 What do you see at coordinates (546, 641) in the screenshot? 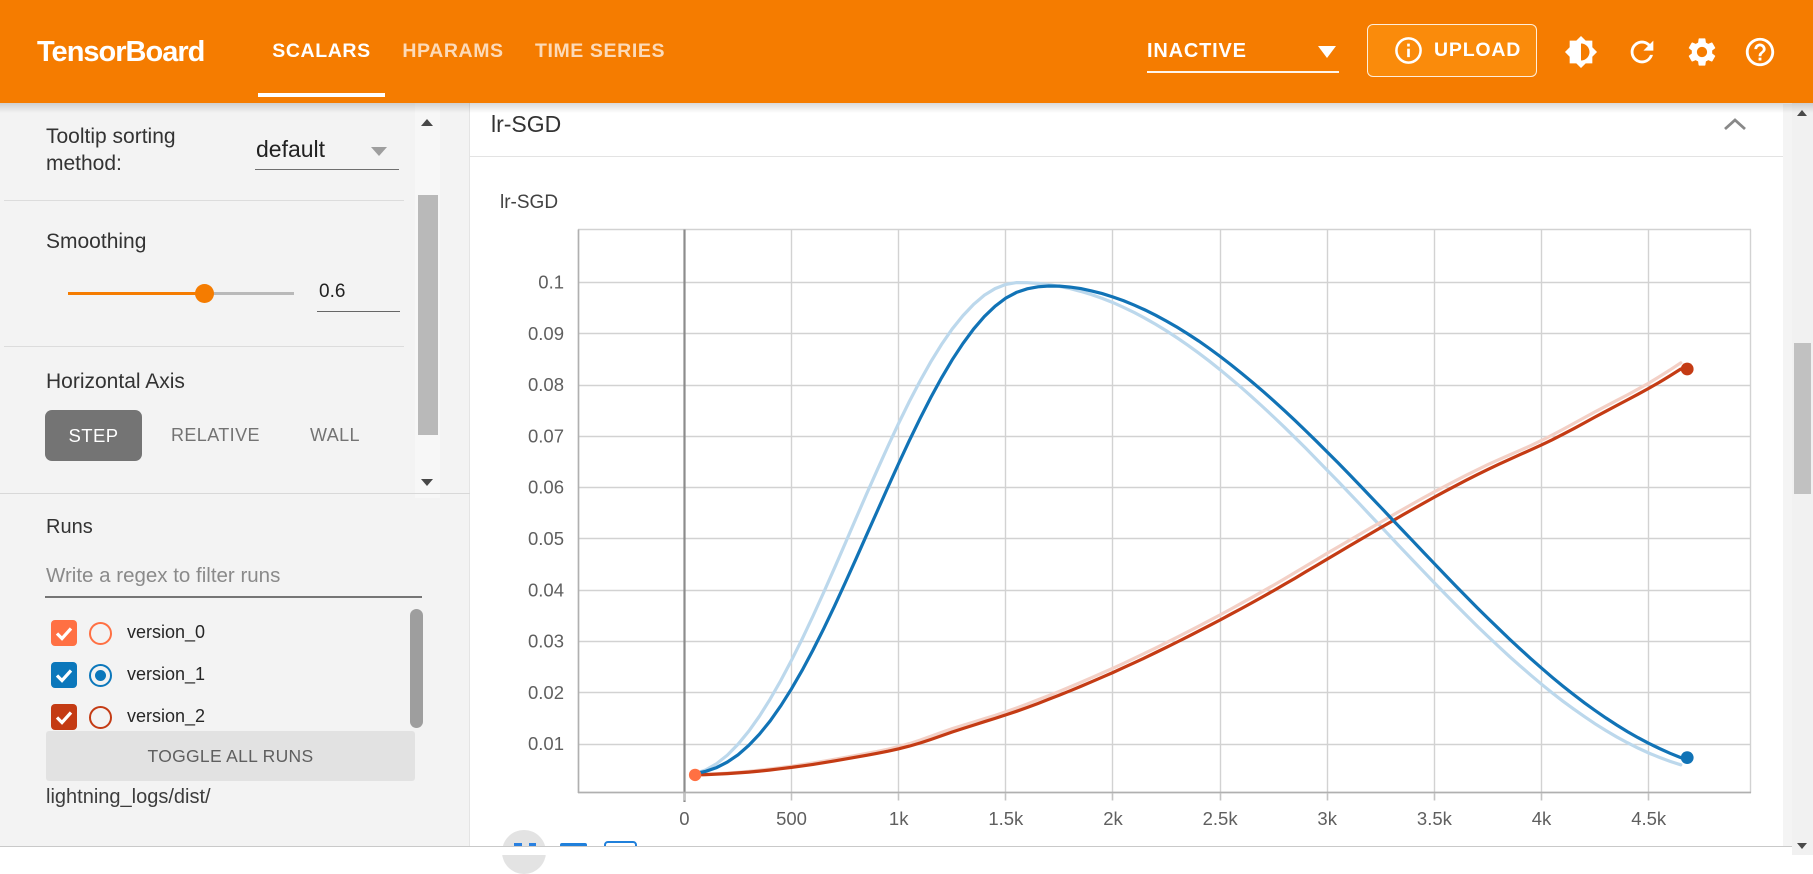
I see `svg-text: 0.03` at bounding box center [546, 641].